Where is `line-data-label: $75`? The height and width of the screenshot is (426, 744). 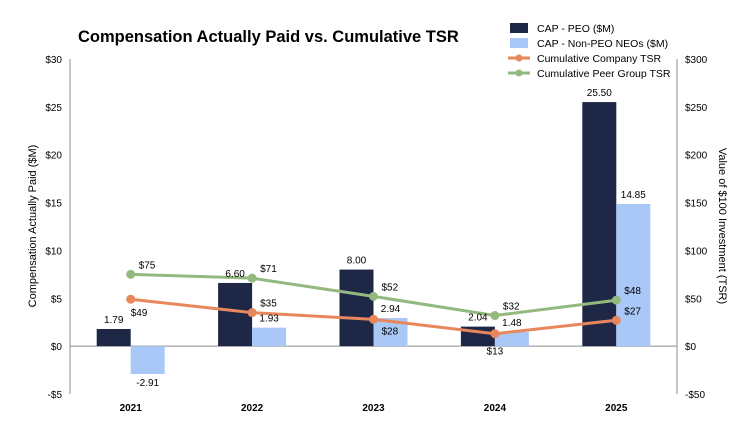
line-data-label: $75 is located at coordinates (147, 265).